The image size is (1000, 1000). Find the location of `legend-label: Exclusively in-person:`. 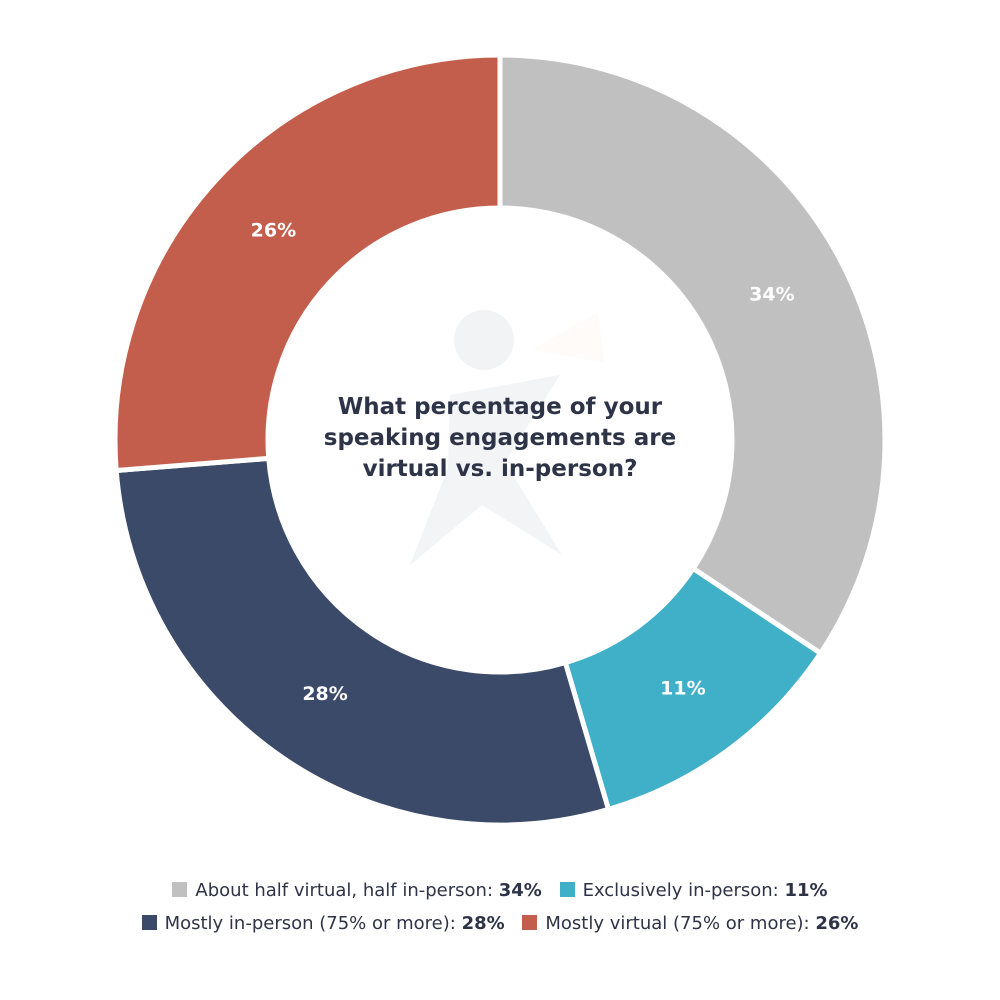

legend-label: Exclusively in-person: is located at coordinates (683, 890).